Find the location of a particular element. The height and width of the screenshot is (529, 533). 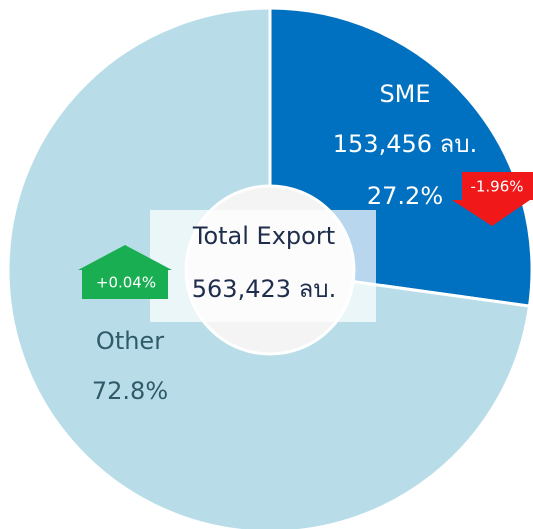

total-value: 563,423 ลบ. is located at coordinates (264, 289).